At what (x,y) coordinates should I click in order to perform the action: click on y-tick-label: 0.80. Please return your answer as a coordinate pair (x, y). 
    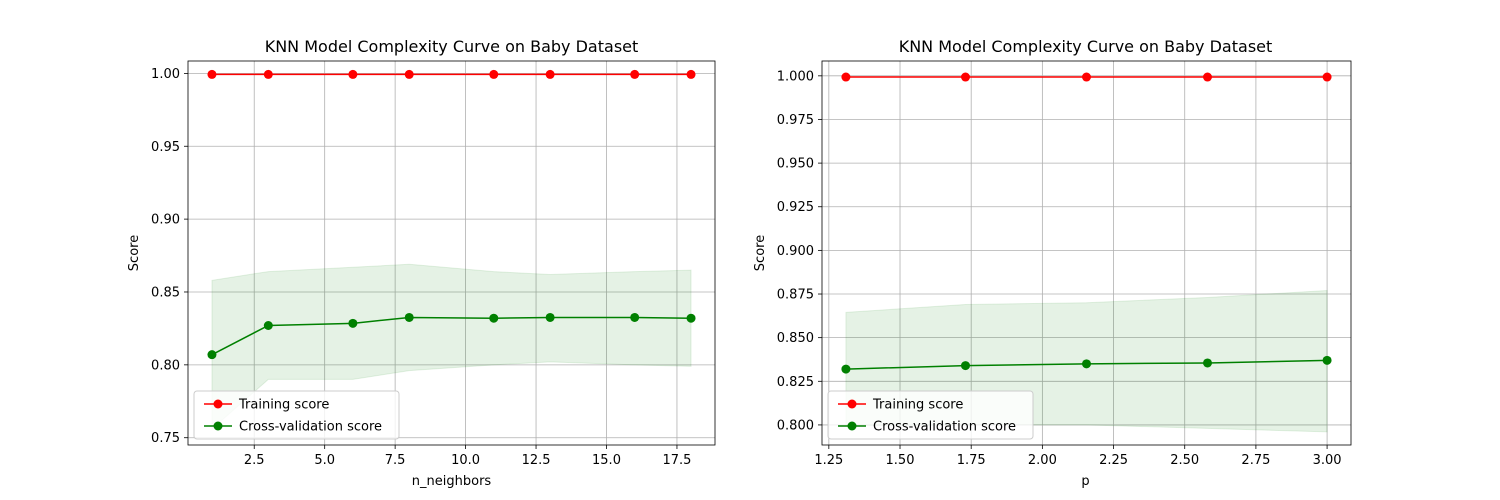
    Looking at the image, I should click on (165, 365).